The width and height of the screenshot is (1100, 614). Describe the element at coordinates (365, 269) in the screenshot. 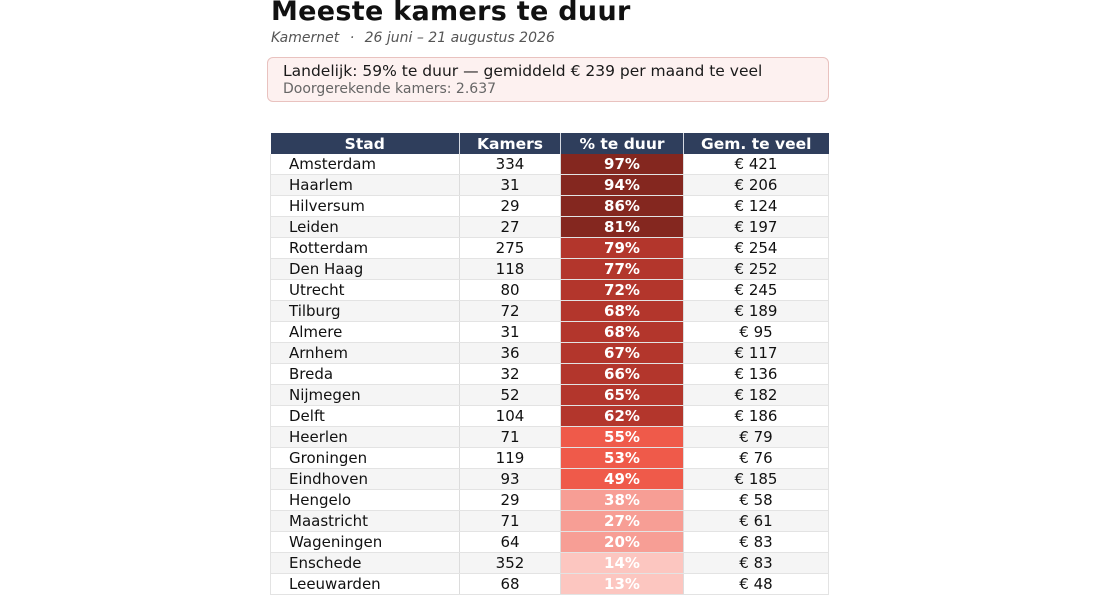

I see `city-cell: Den Haag` at that location.